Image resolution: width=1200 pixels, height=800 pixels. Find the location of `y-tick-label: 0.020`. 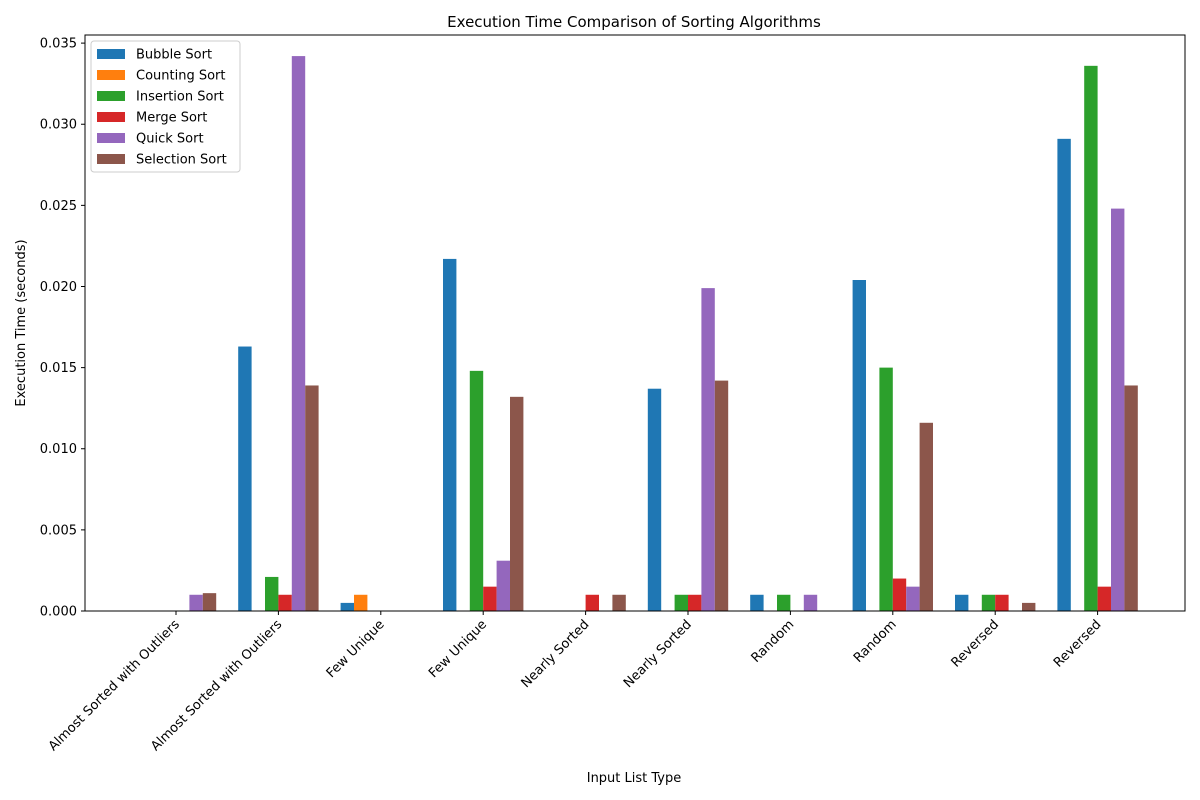

y-tick-label: 0.020 is located at coordinates (58, 287).